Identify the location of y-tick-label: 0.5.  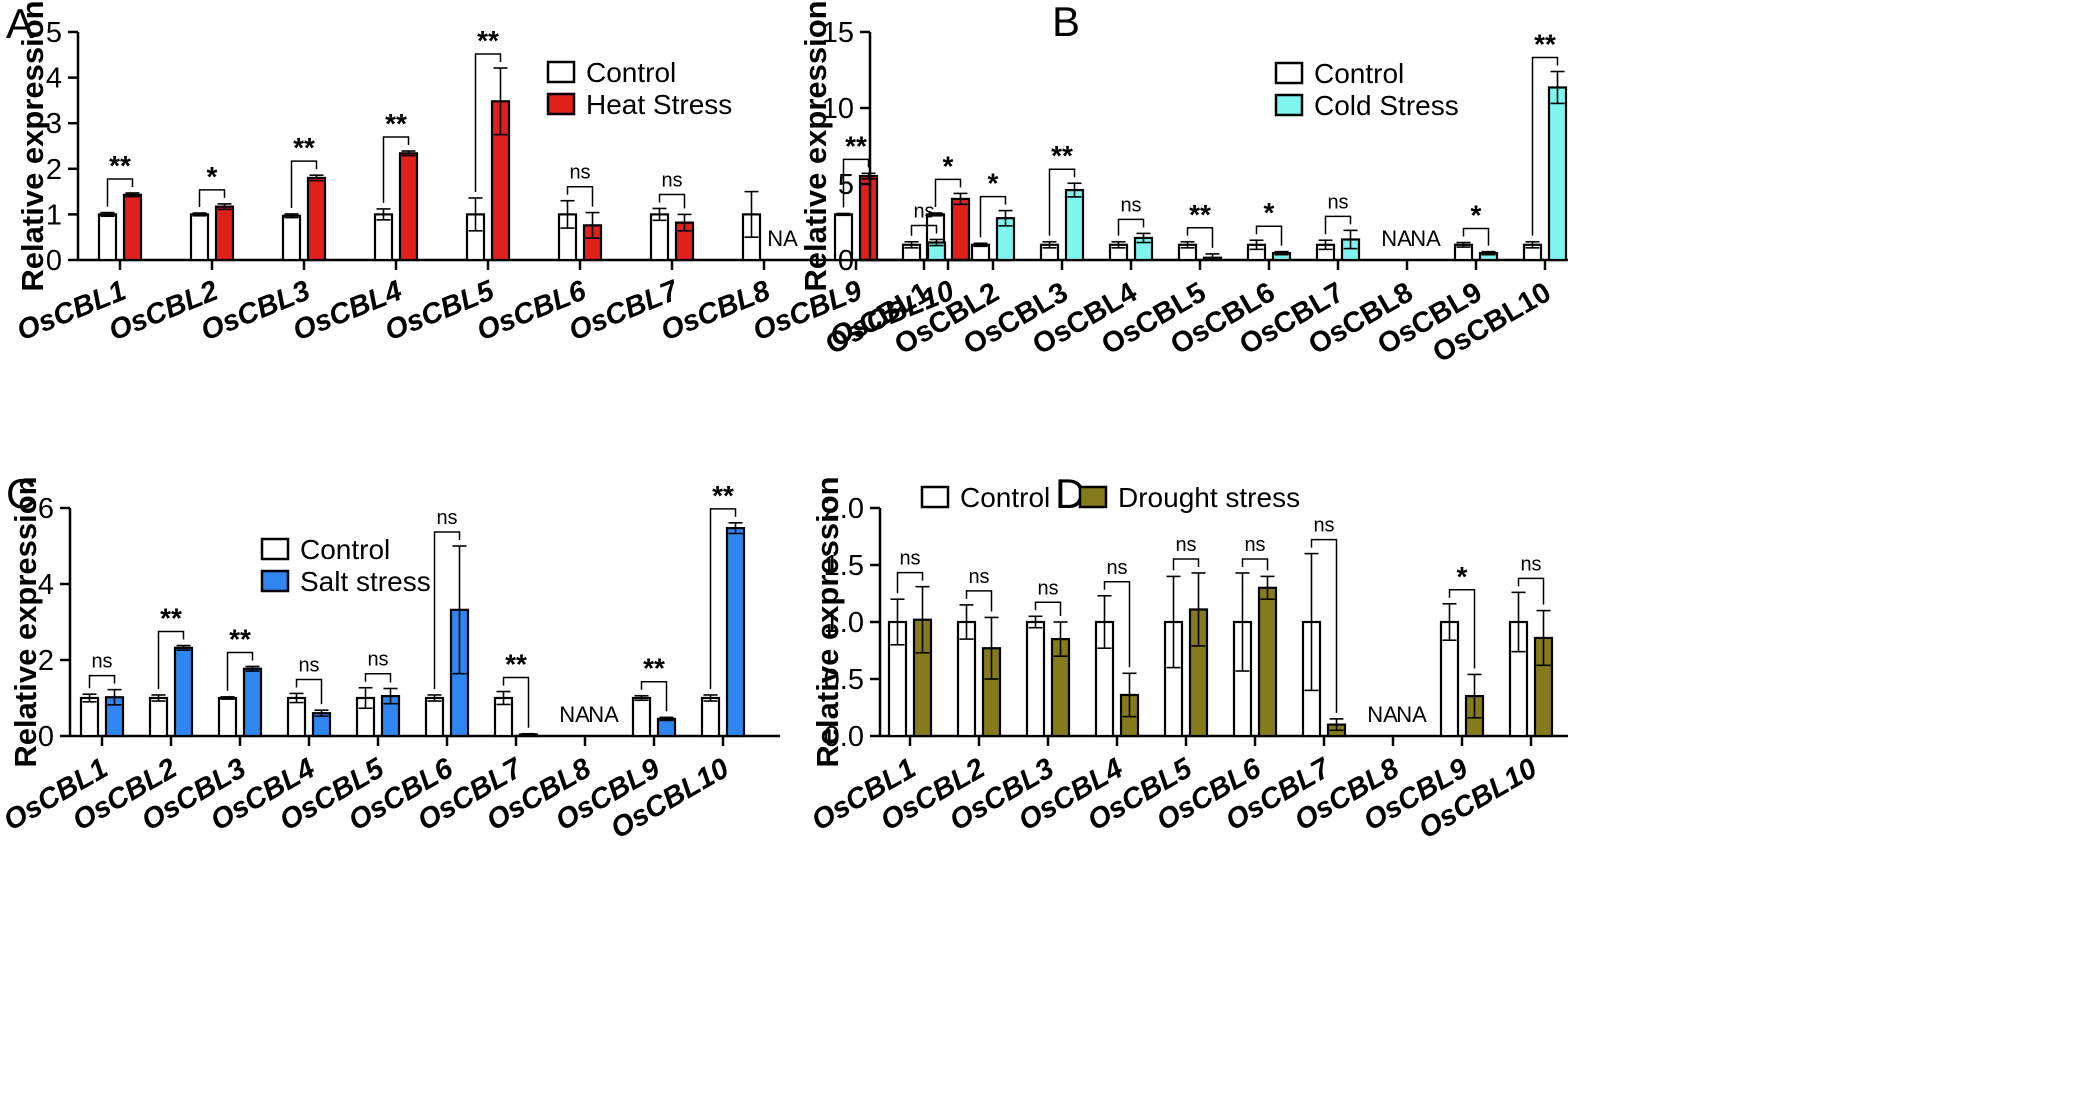
(844, 680).